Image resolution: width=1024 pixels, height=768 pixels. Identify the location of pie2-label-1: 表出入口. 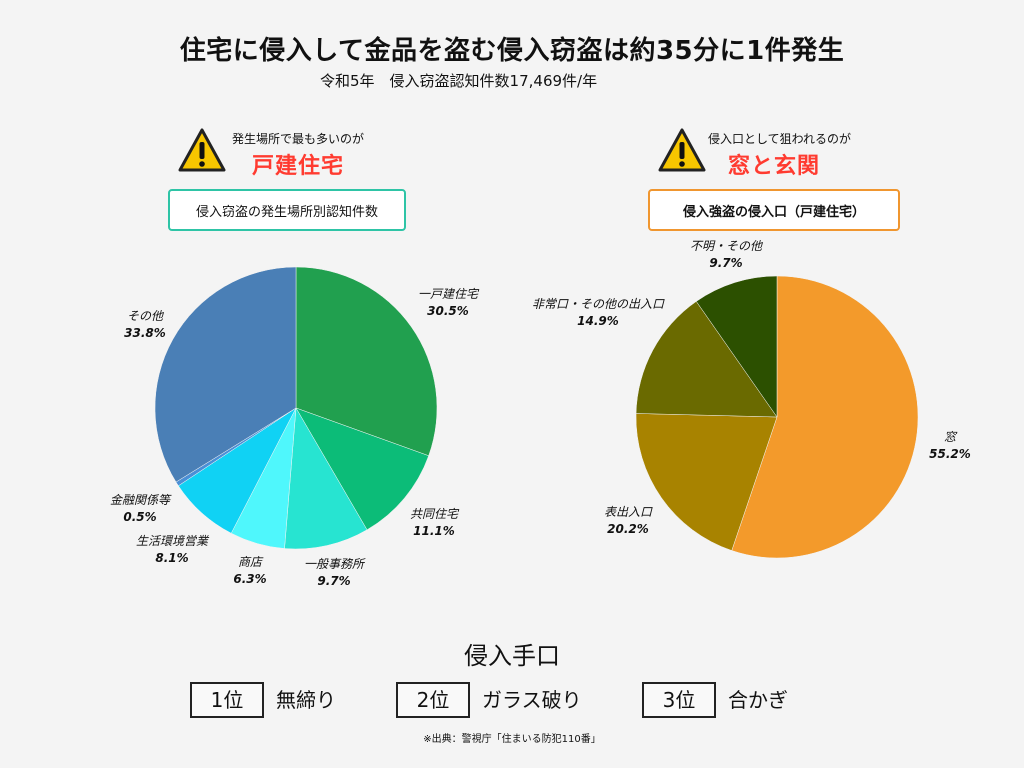
(628, 512).